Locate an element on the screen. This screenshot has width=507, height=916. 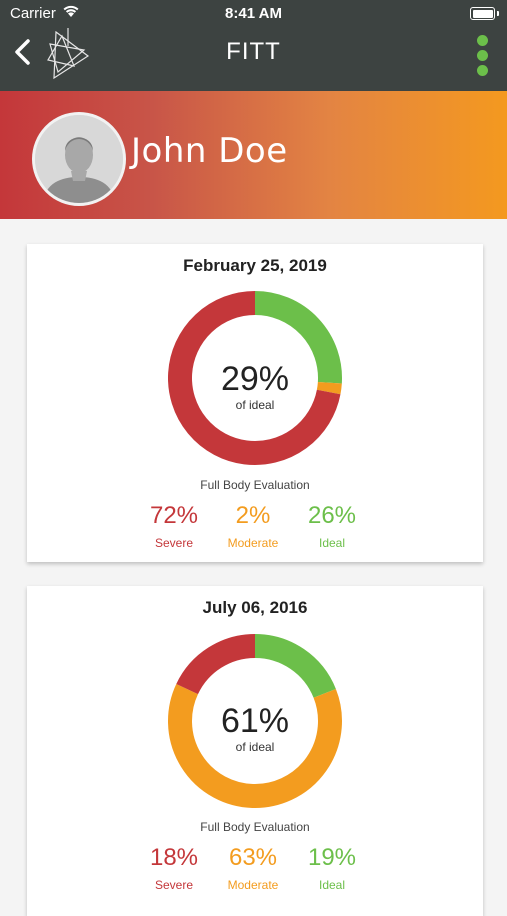
profile-header: John Doe is located at coordinates (253, 155).